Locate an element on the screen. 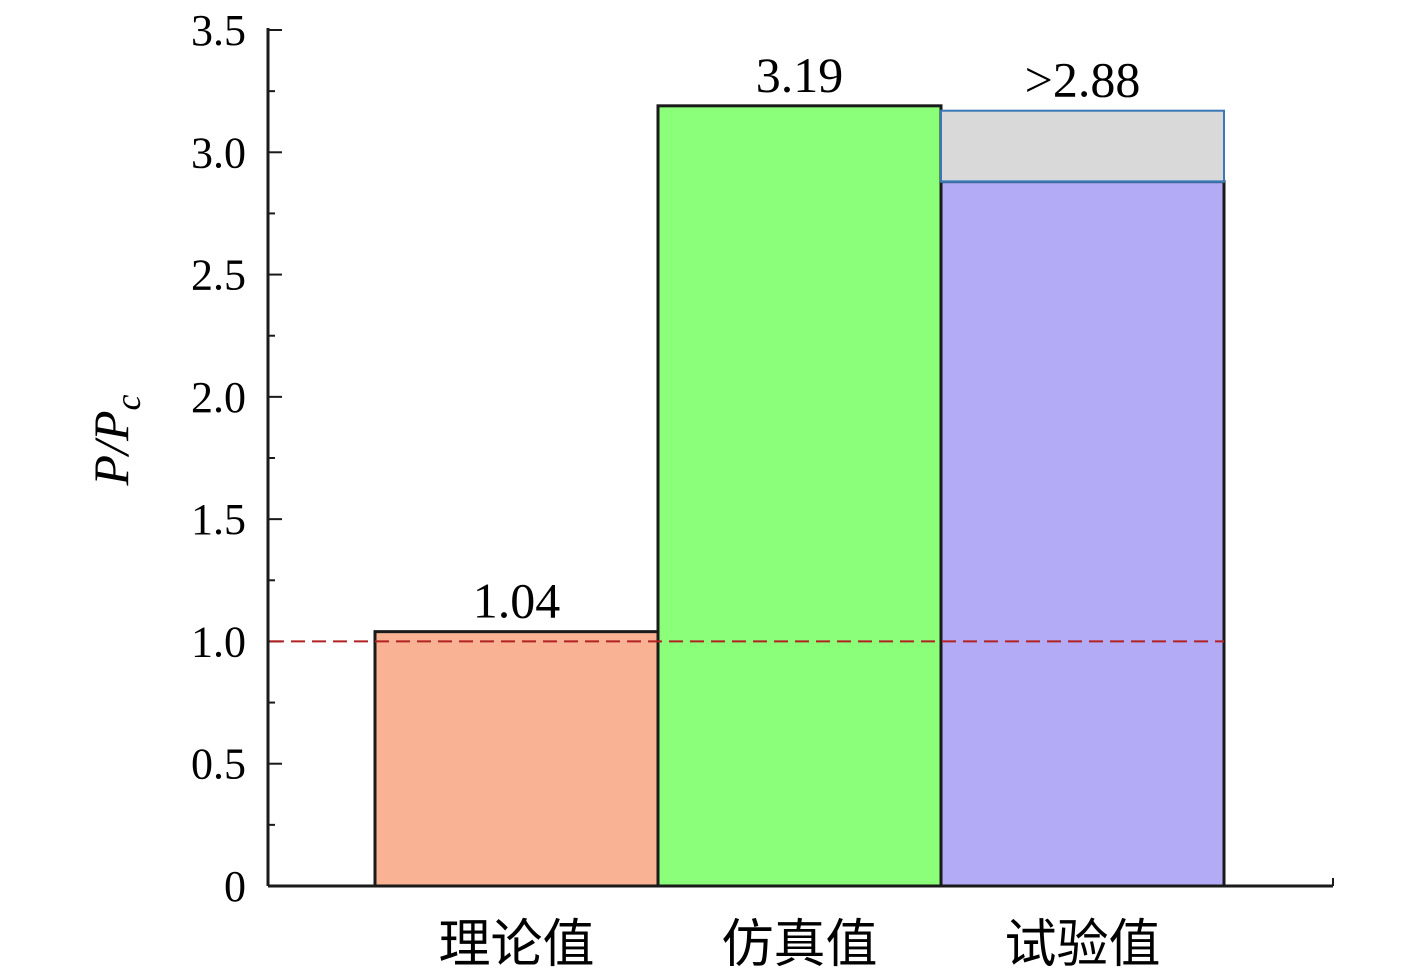  data-label: >2.88 is located at coordinates (1083, 80).